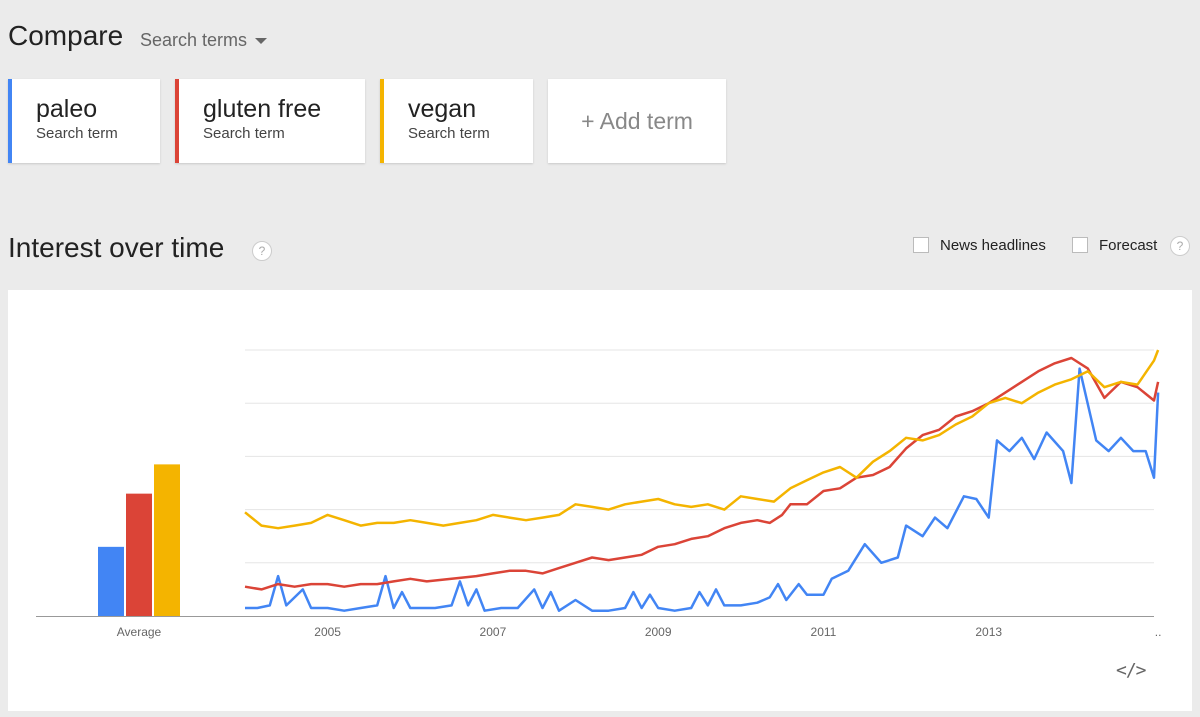  Describe the element at coordinates (1128, 245) in the screenshot. I see `forecast-label: Forecast` at that location.